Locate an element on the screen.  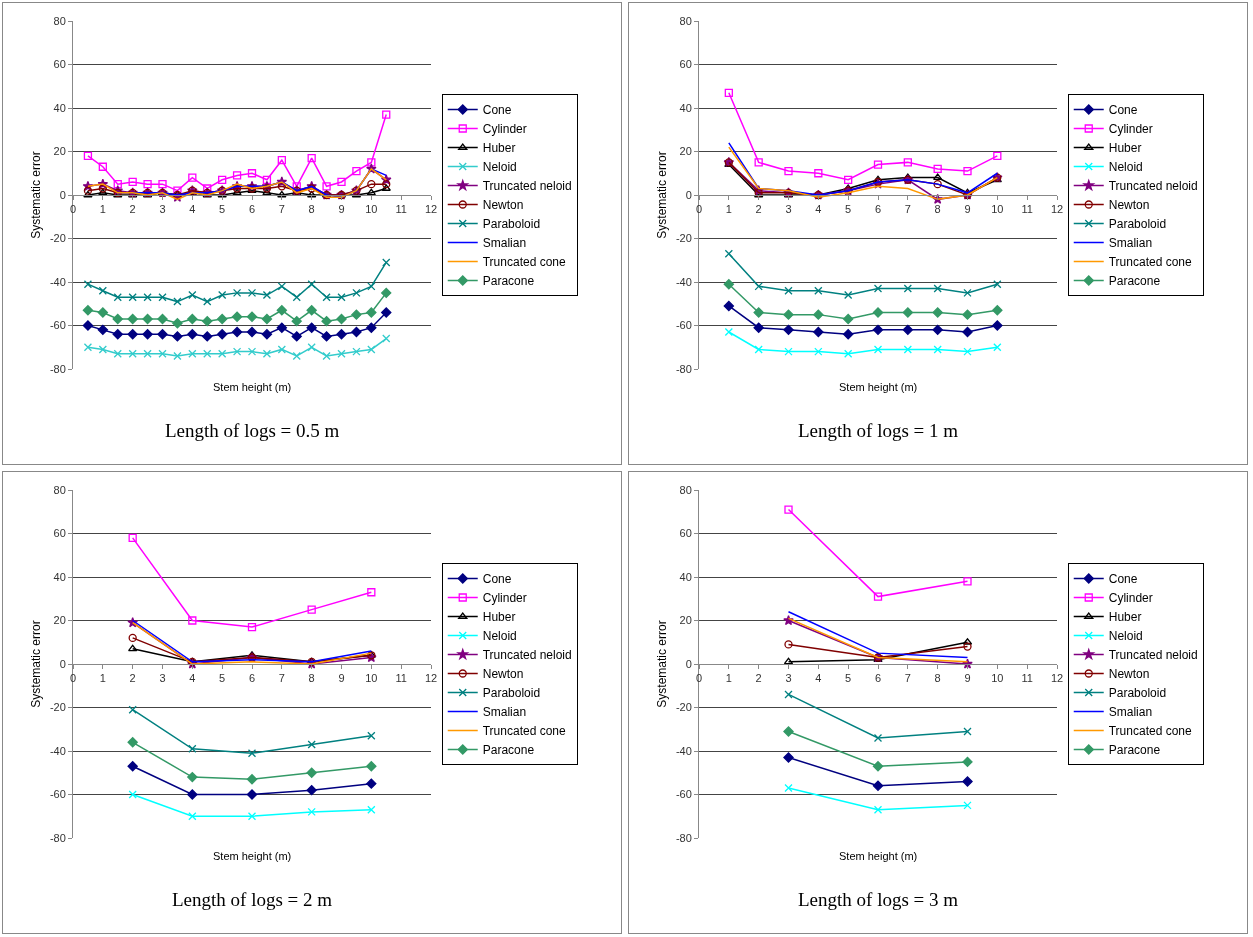
text: Length of logs = 1 m is located at coordinates (878, 430).